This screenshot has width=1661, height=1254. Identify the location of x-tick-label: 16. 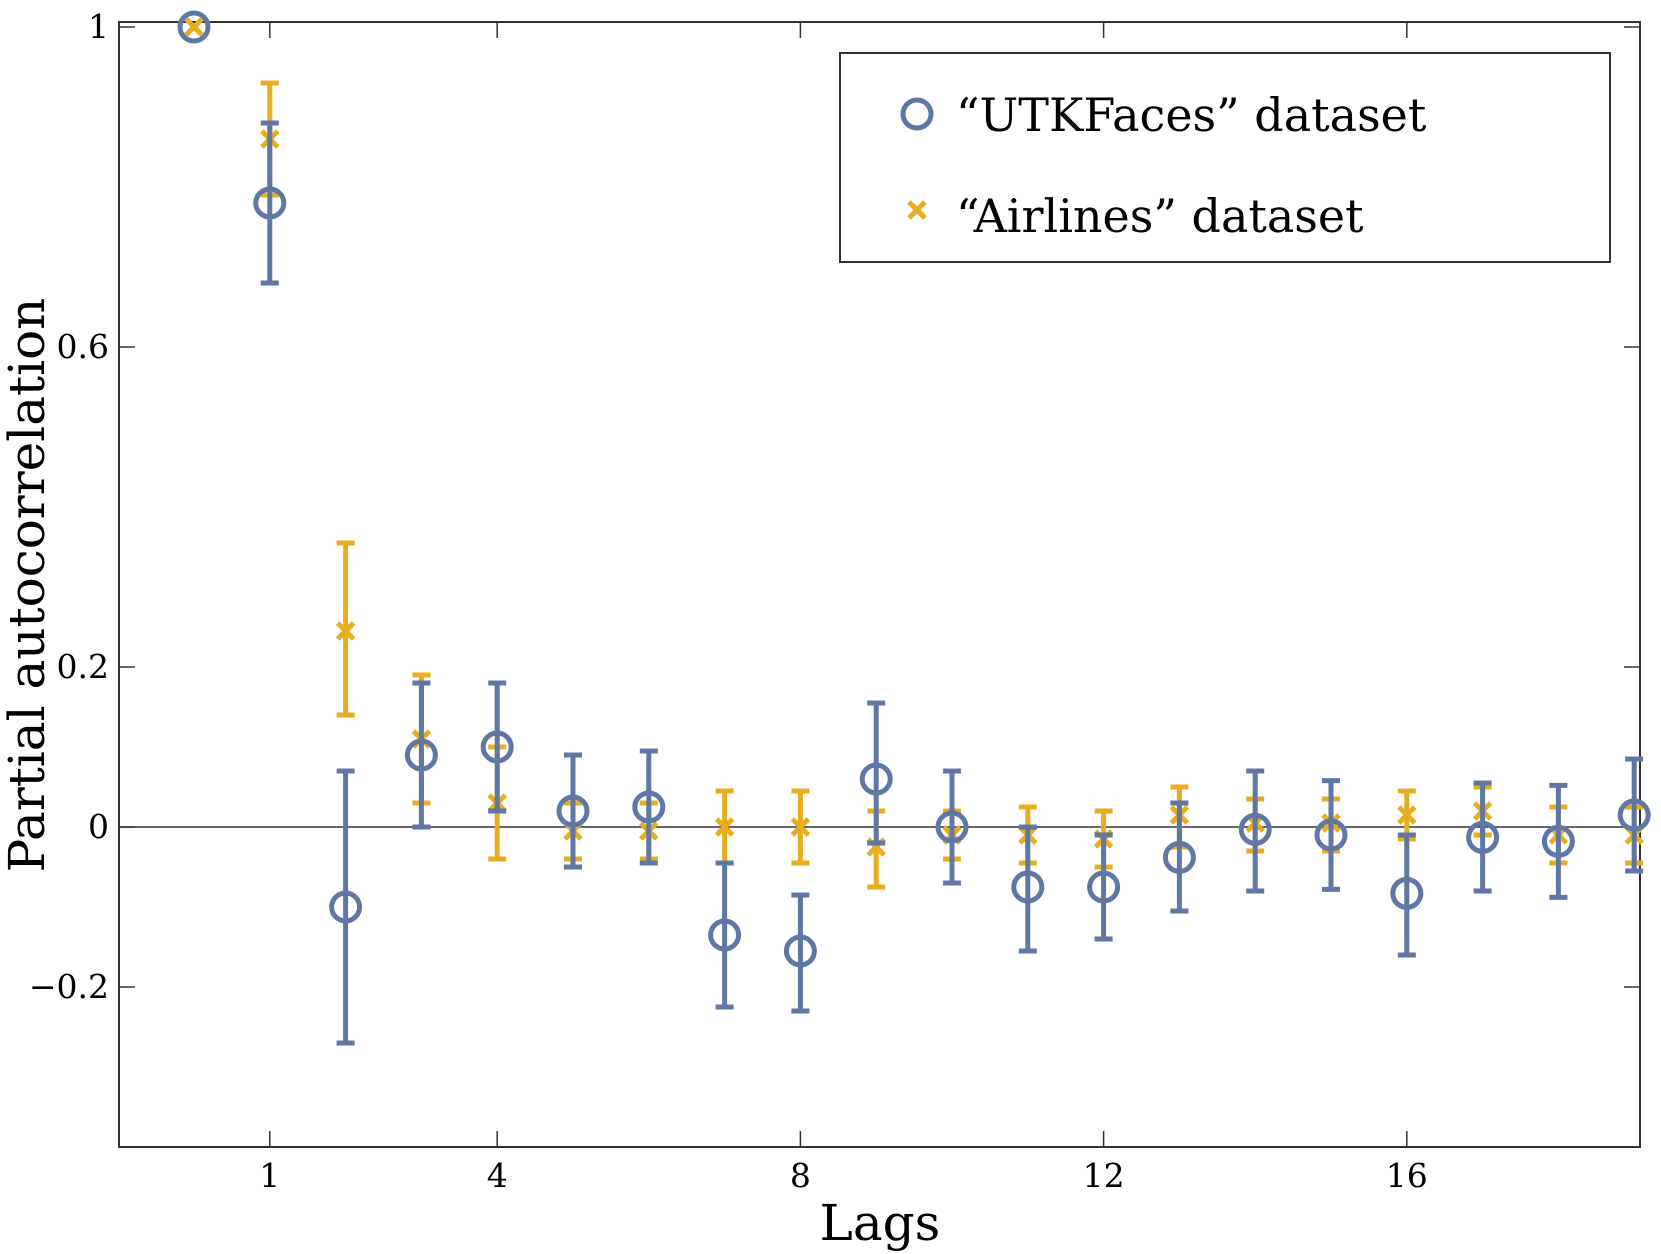
(1407, 1175).